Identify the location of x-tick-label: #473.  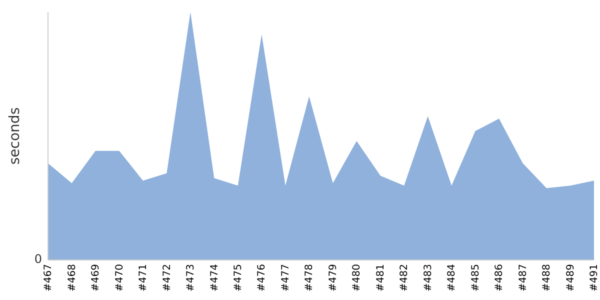
(191, 278).